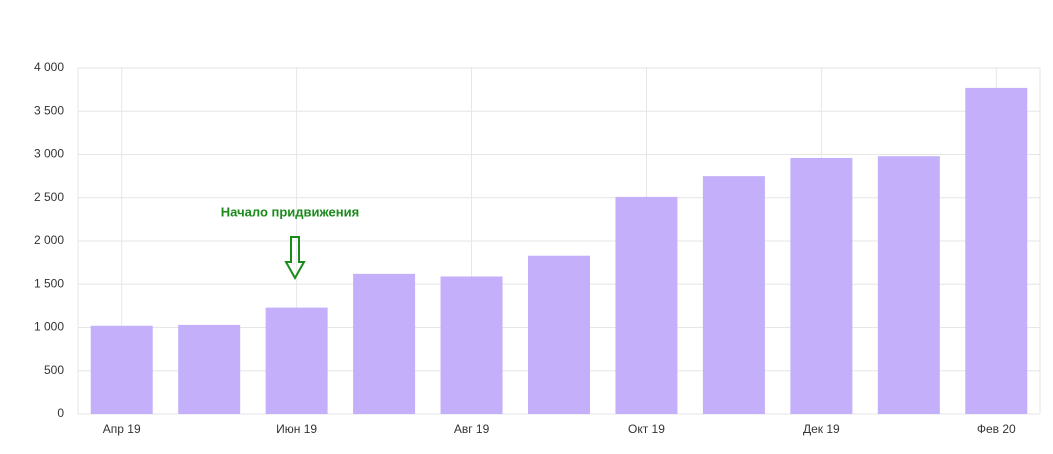  What do you see at coordinates (646, 429) in the screenshot?
I see `x-tick-label: Окт 19` at bounding box center [646, 429].